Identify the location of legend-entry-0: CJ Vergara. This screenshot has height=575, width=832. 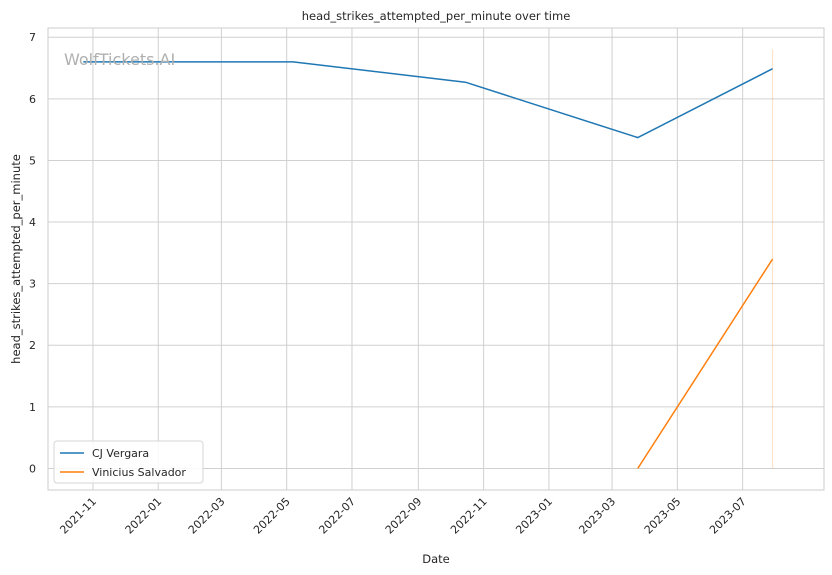
(120, 453).